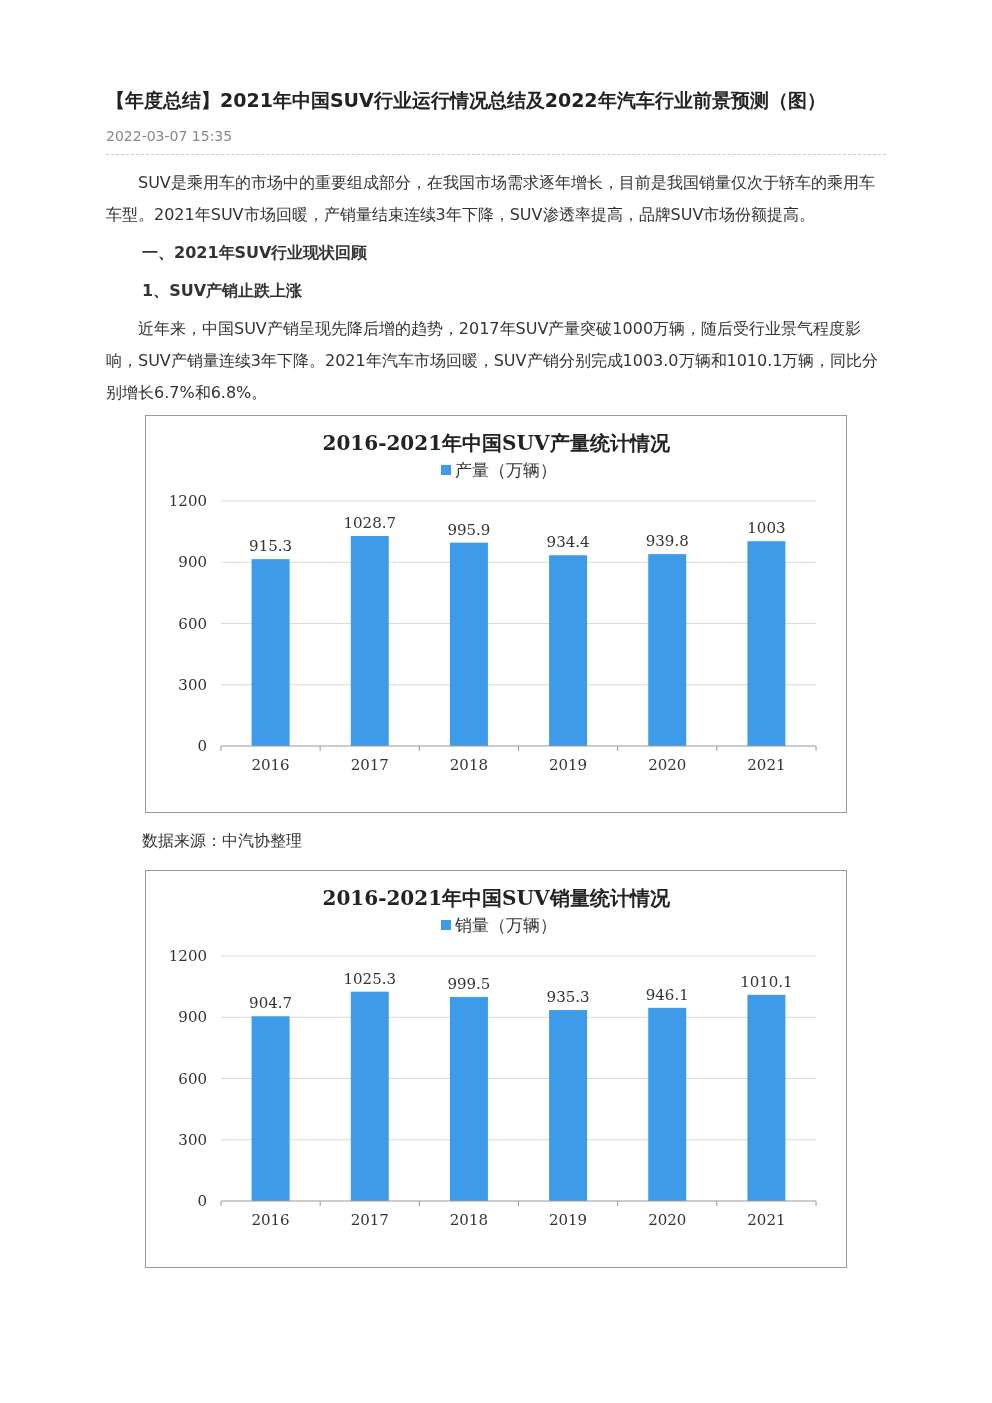 The height and width of the screenshot is (1403, 992). Describe the element at coordinates (469, 983) in the screenshot. I see `data-label: 999.5` at that location.